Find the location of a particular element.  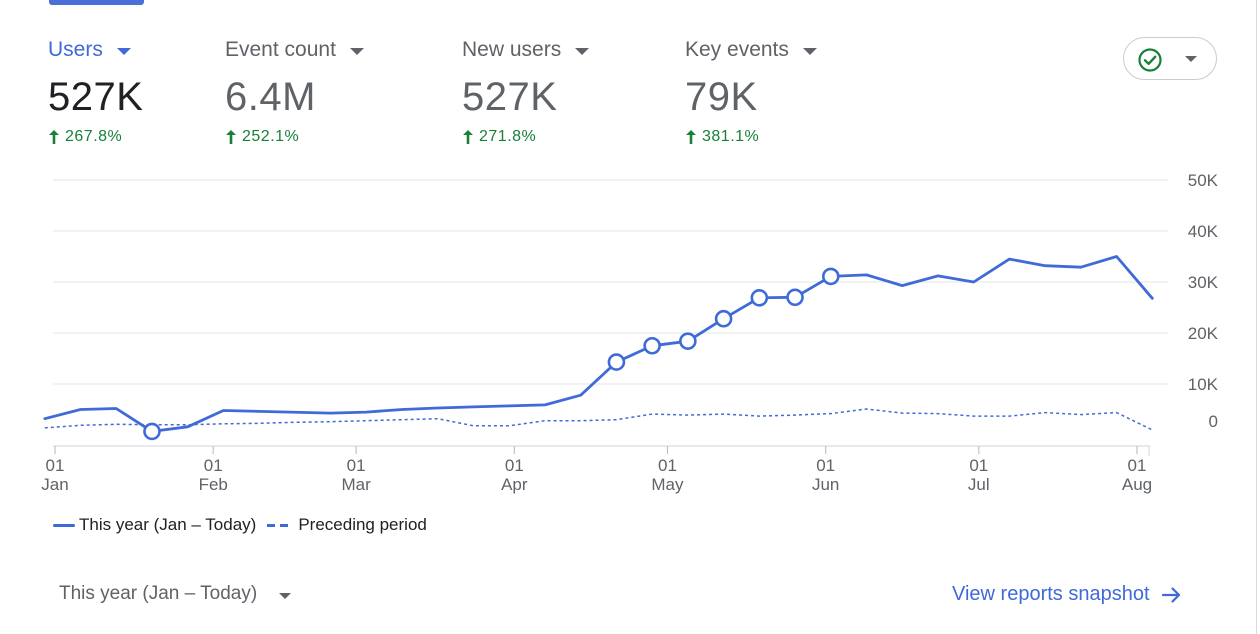

data-quality-status-button is located at coordinates (1170, 58).